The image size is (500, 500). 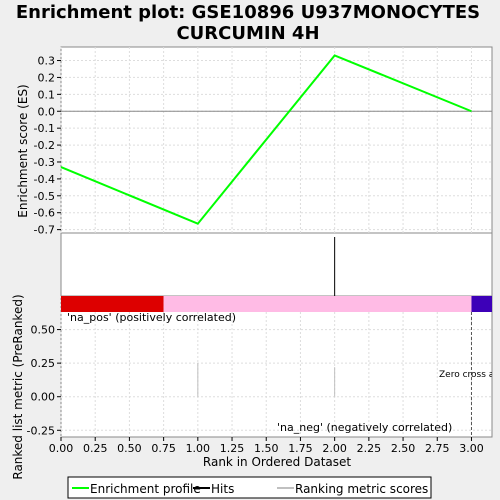 What do you see at coordinates (43, 363) in the screenshot?
I see `rank-y-tick-label: 0.25` at bounding box center [43, 363].